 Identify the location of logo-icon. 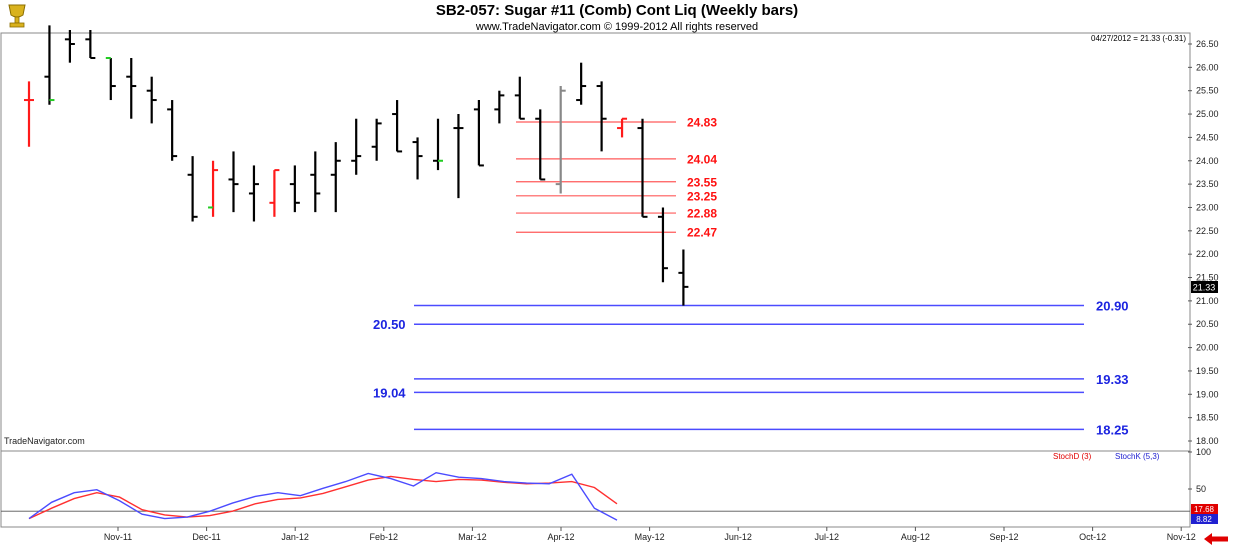
(17, 16).